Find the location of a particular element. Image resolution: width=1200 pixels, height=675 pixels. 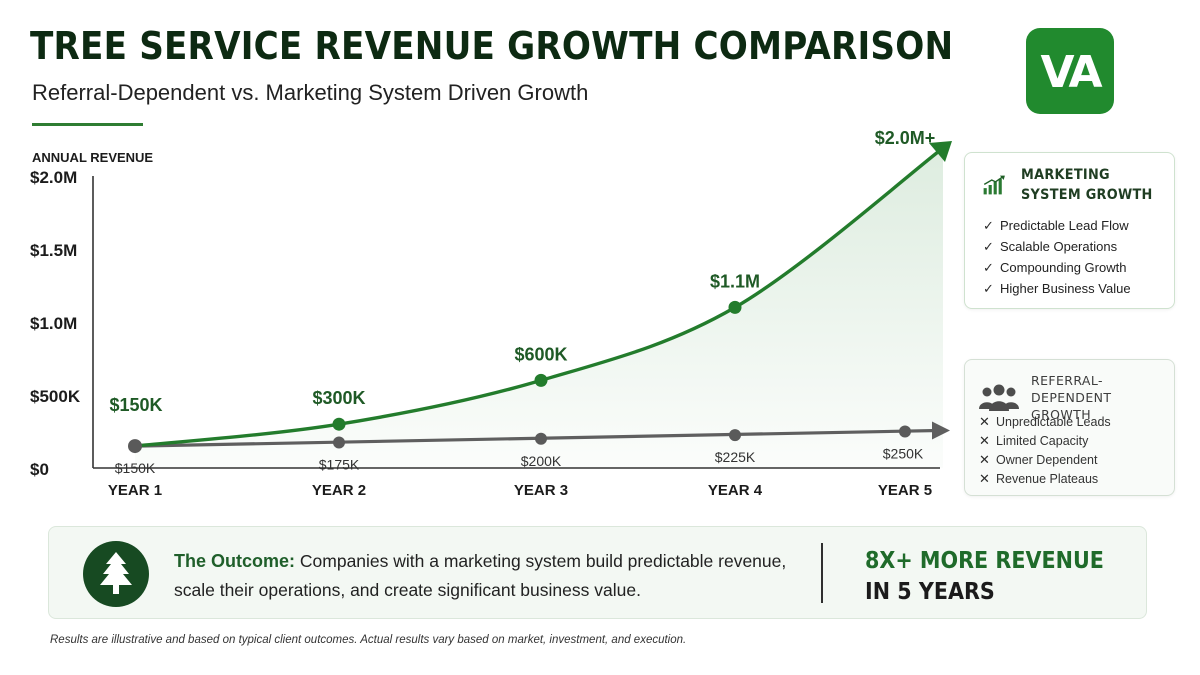

legend-marketing-item: ✓ Compounding Growth is located at coordinates (1057, 267).